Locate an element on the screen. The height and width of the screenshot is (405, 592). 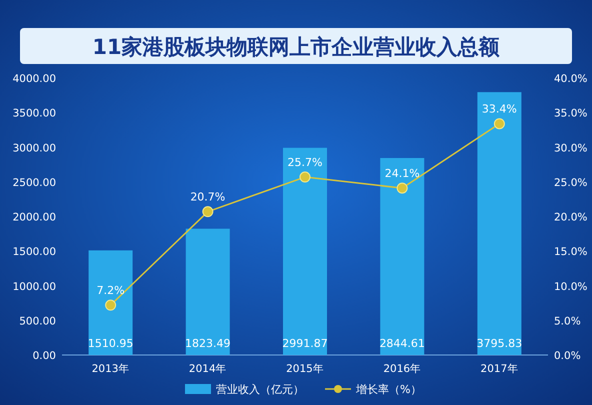
data-label: 1510.95 is located at coordinates (111, 343).